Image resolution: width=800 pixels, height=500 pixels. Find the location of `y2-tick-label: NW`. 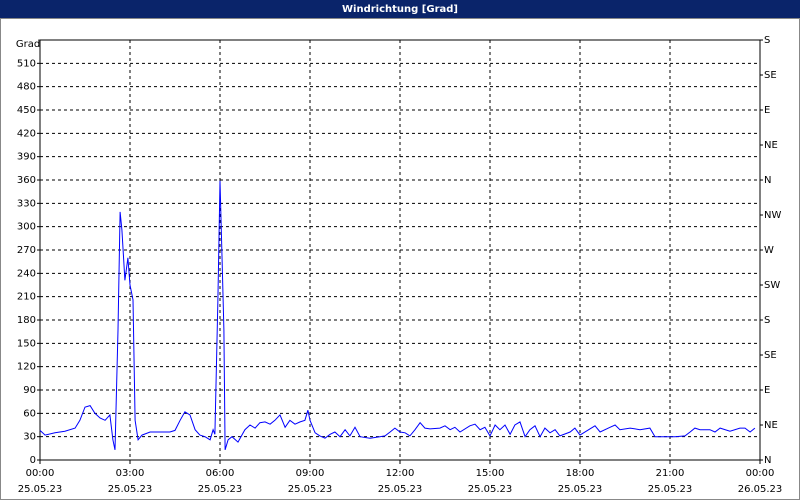

y2-tick-label: NW is located at coordinates (772, 215).